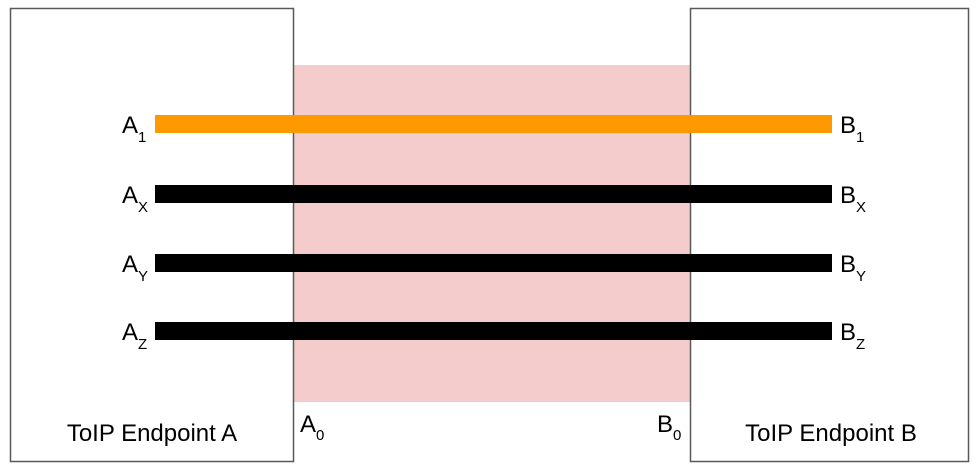 Image resolution: width=980 pixels, height=468 pixels. I want to click on endpoint-label: ToIP Endpoint B, so click(831, 433).